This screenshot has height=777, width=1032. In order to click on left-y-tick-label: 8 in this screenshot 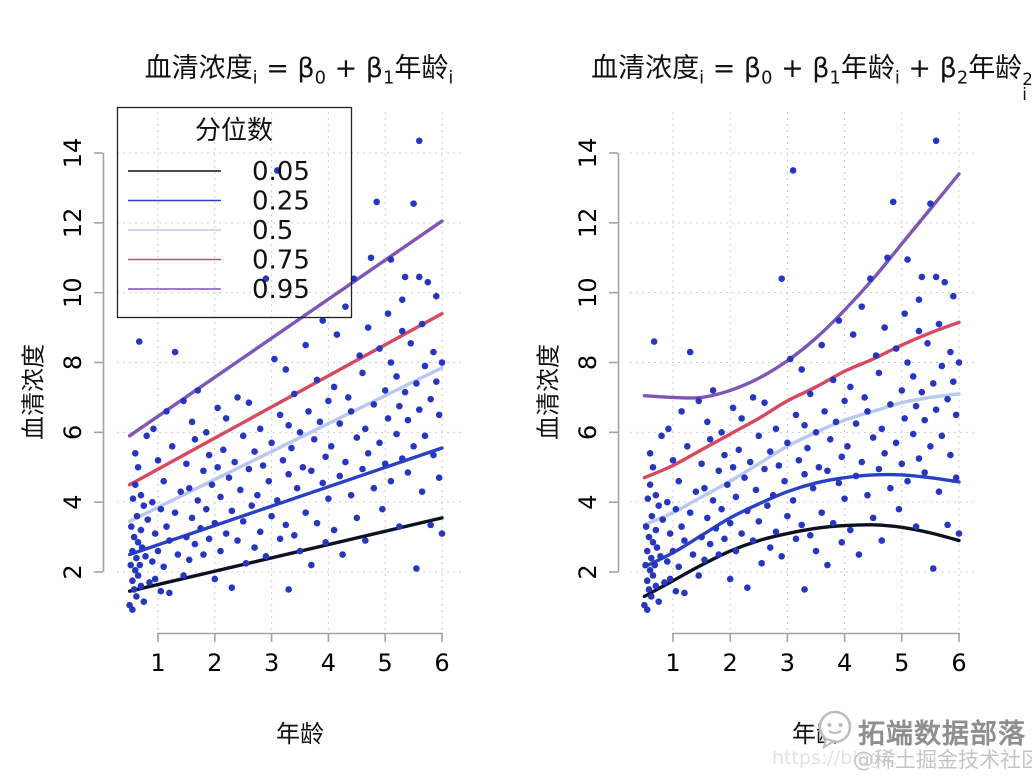, I will do `click(73, 362)`.